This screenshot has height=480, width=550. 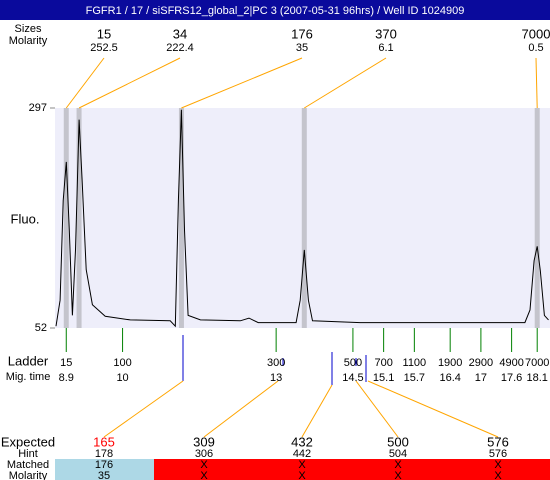 I want to click on unmatched-cells, so click(x=352, y=469).